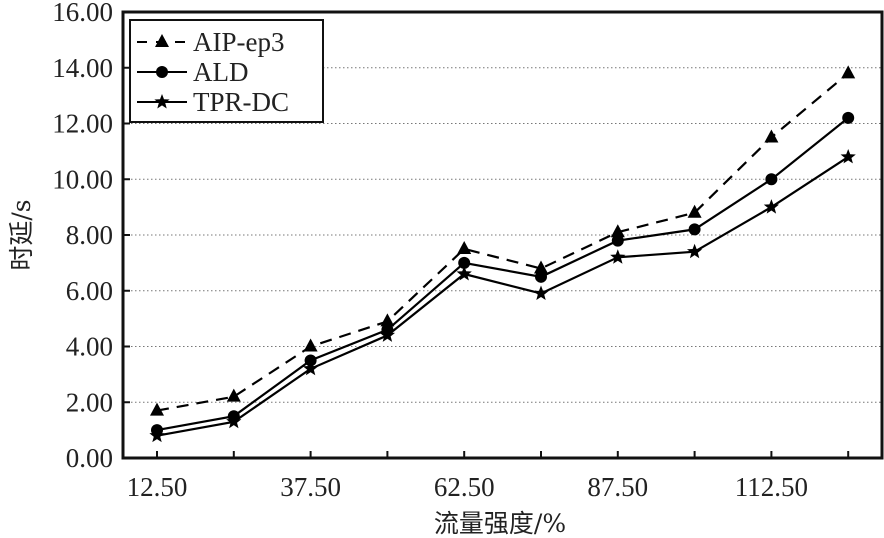  Describe the element at coordinates (89, 402) in the screenshot. I see `y-tick-label: 2.00` at that location.